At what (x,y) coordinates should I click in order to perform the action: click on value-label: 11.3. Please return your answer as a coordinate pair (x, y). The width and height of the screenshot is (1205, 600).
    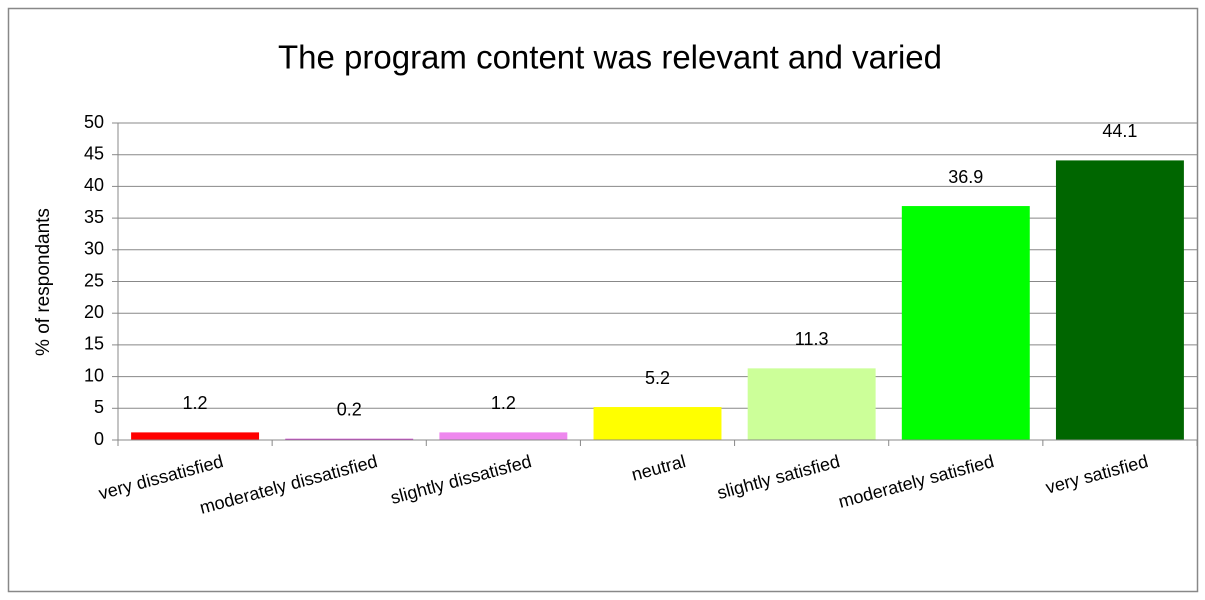
    Looking at the image, I should click on (812, 339).